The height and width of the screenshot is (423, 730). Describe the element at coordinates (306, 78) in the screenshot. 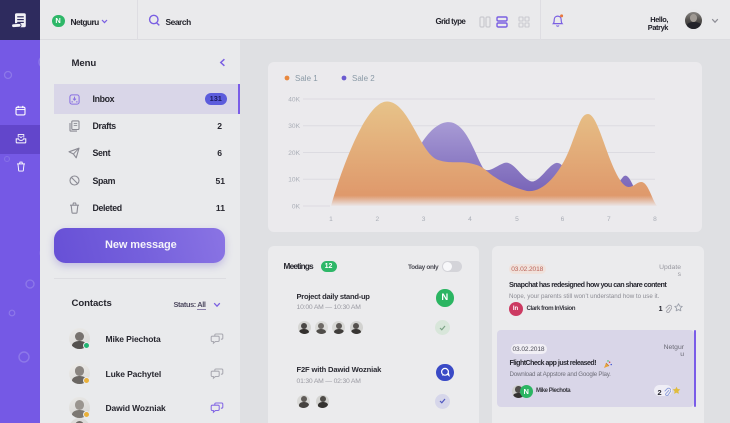

I see `svg-text: Sale 1` at that location.